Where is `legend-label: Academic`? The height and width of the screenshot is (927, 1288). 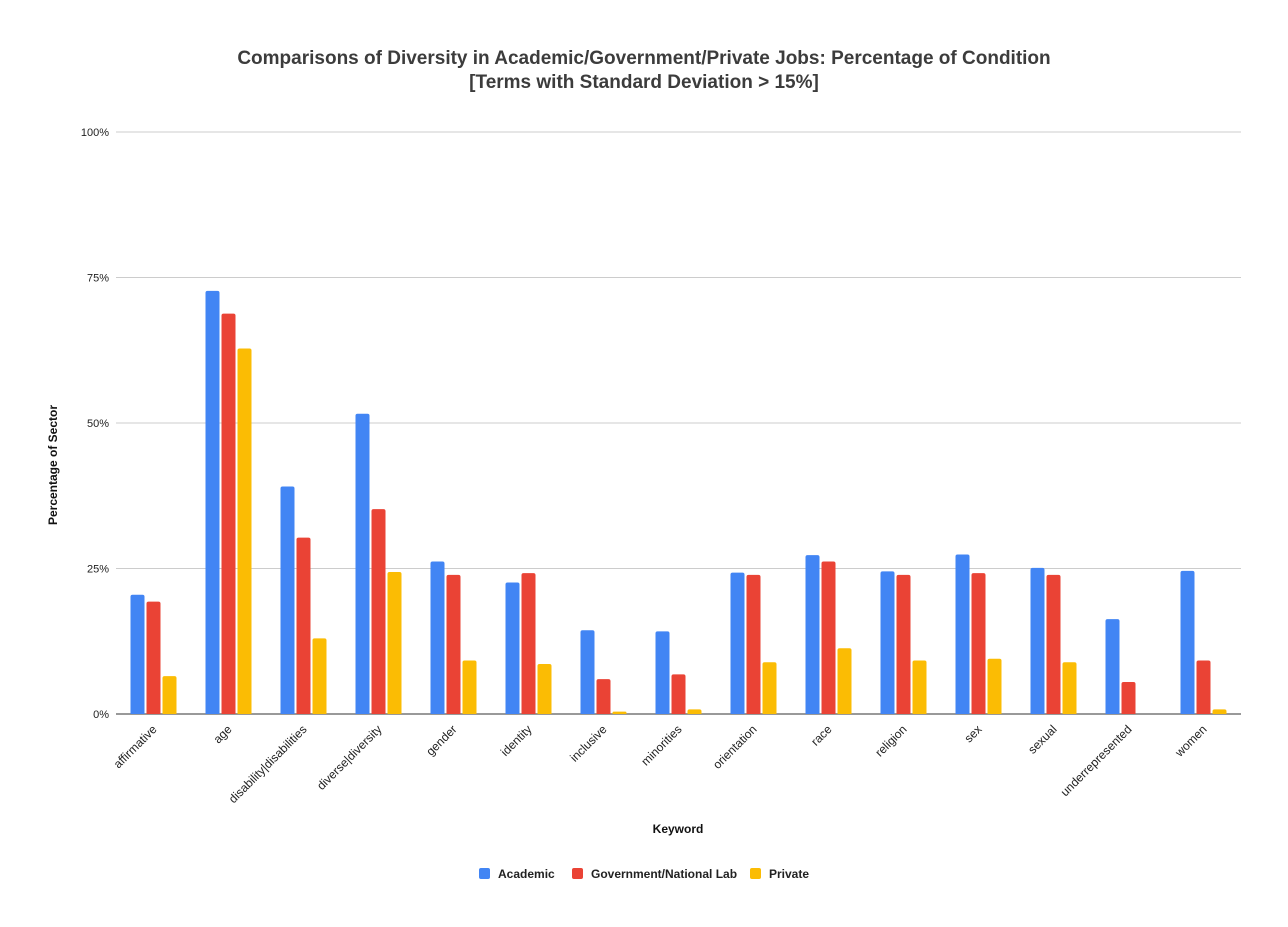
legend-label: Academic is located at coordinates (526, 874).